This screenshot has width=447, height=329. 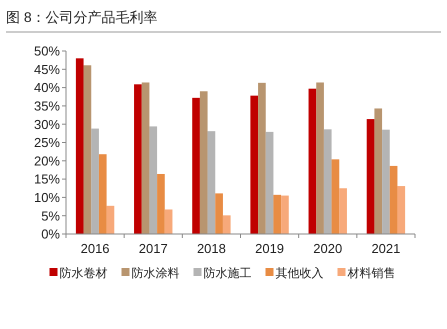 What do you see at coordinates (47, 51) in the screenshot?
I see `y-tick-label: 50%` at bounding box center [47, 51].